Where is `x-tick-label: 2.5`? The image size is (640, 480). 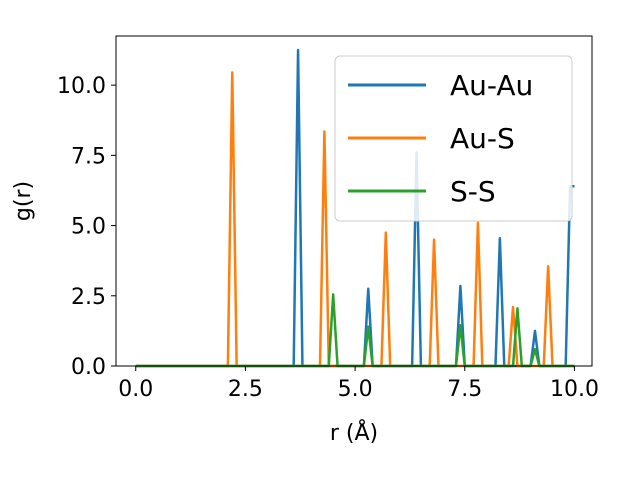
x-tick-label: 2.5 is located at coordinates (245, 389).